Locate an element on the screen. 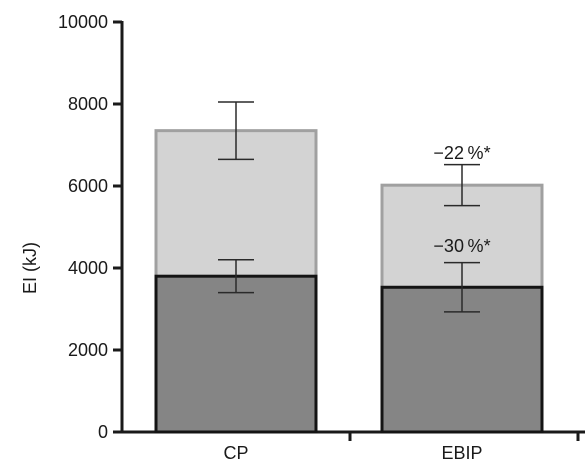  bar-lower-cp is located at coordinates (236, 354).